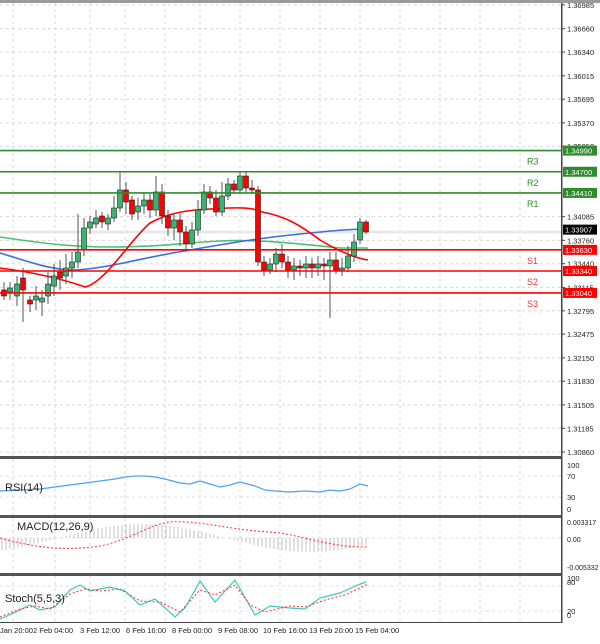 This screenshot has width=600, height=644. Describe the element at coordinates (580, 240) in the screenshot. I see `svg-text: 1.33760` at that location.